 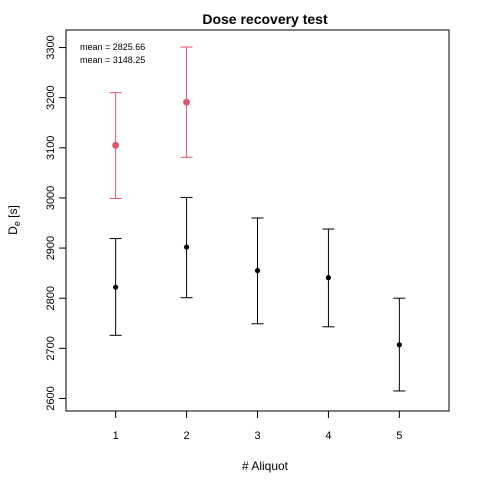 What do you see at coordinates (51, 97) in the screenshot?
I see `y-tick-label: 3200` at bounding box center [51, 97].